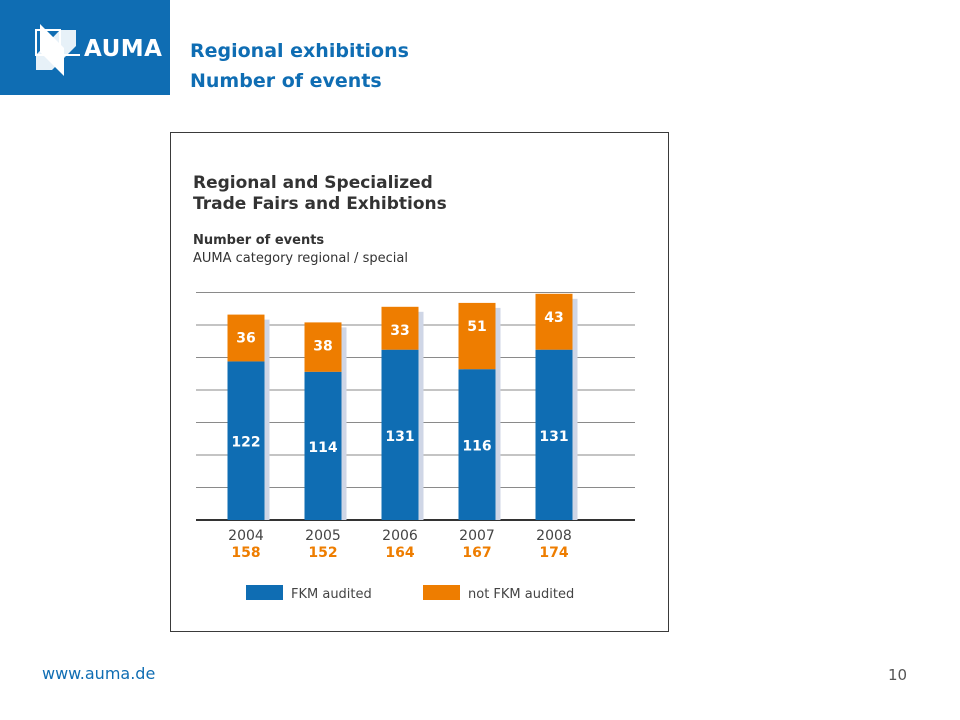 The height and width of the screenshot is (720, 960). I want to click on auma-logo-mark-icon, so click(57, 50).